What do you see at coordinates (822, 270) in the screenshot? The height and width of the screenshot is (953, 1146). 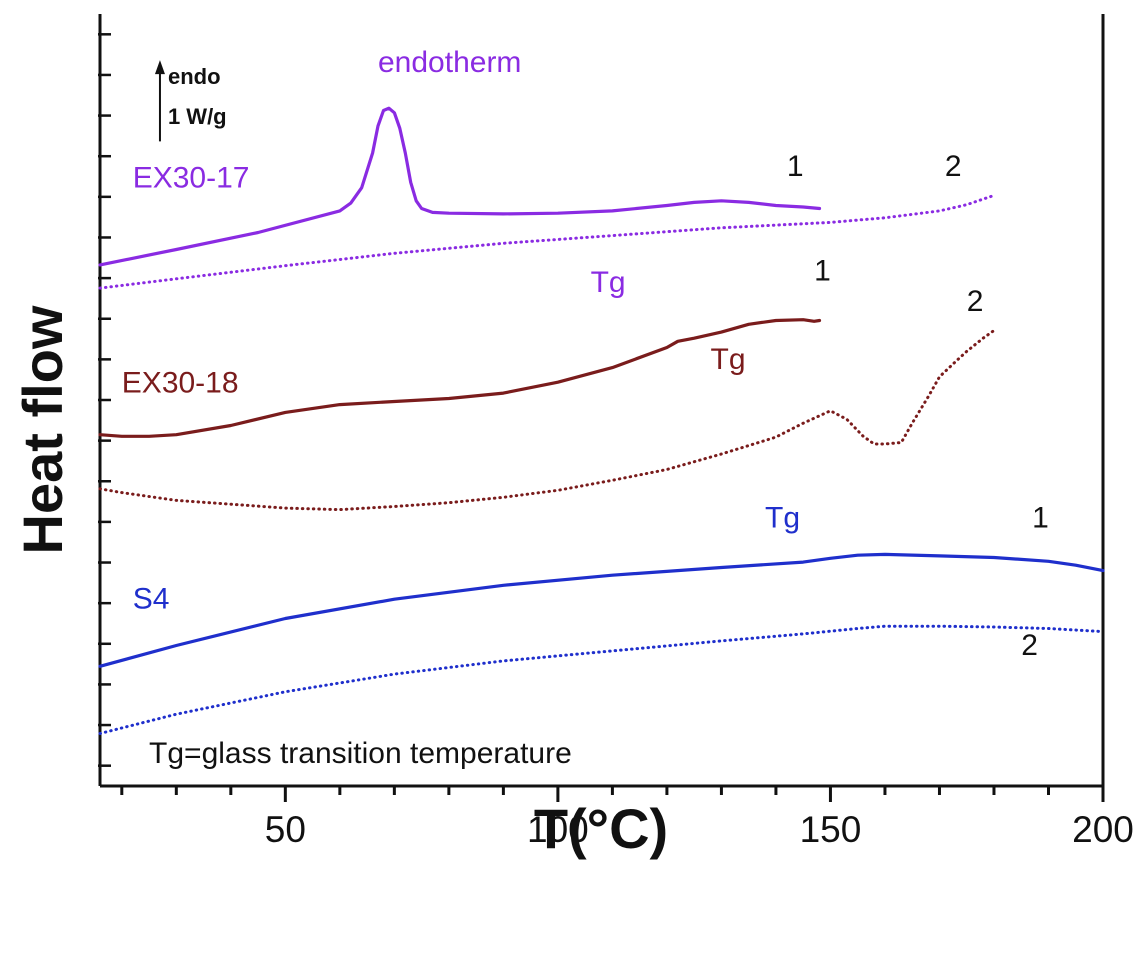 I see `annotation-run1-ex30-18: 1` at bounding box center [822, 270].